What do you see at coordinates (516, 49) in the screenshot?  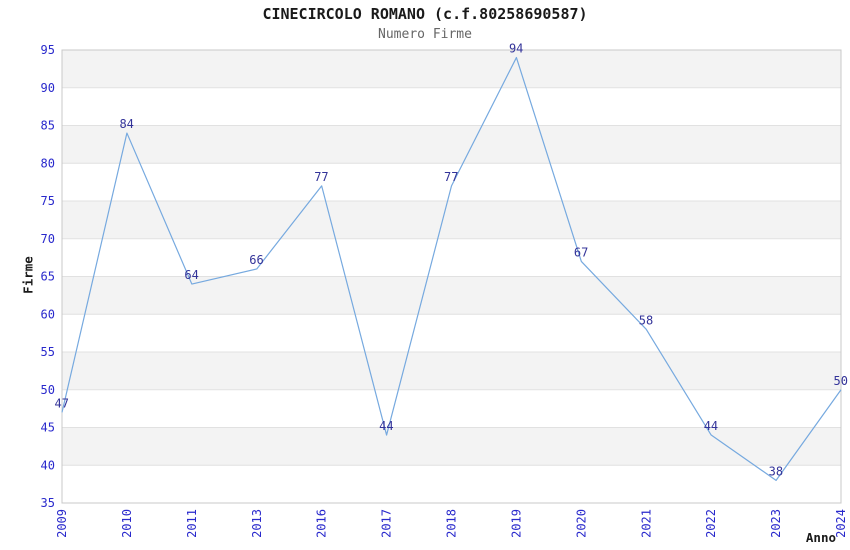 I see `point-label: 94` at bounding box center [516, 49].